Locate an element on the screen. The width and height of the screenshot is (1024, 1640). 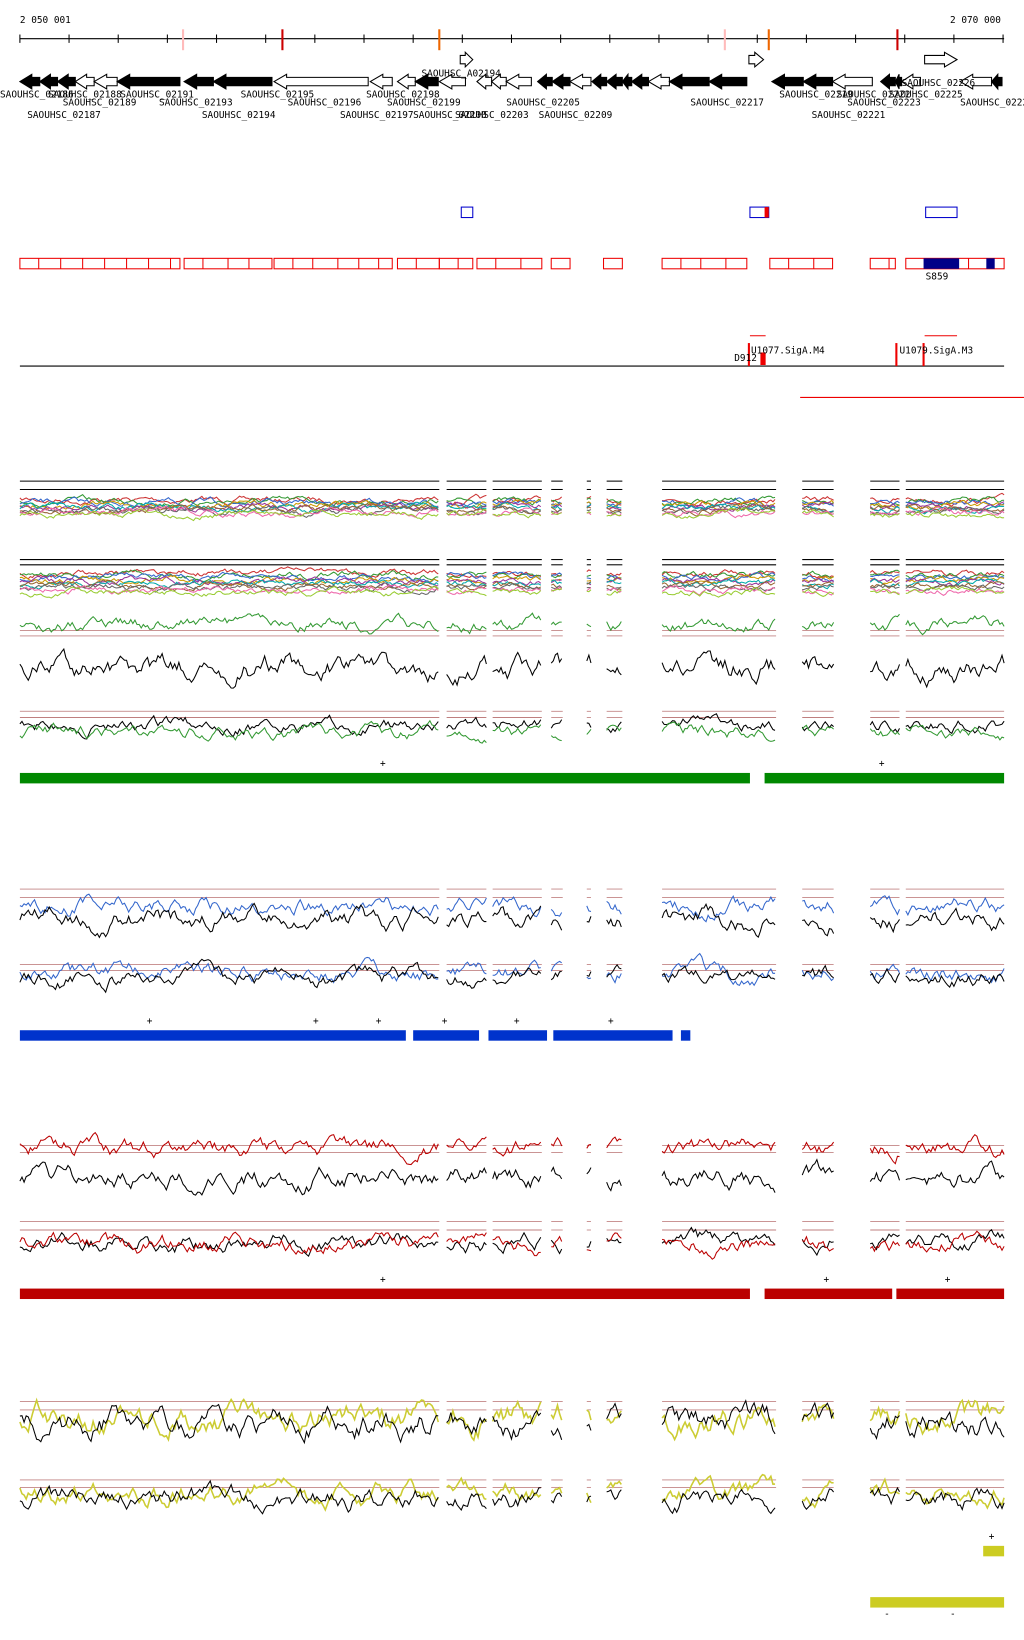
gene-label: SAOUHSC_02223 is located at coordinates (884, 103).